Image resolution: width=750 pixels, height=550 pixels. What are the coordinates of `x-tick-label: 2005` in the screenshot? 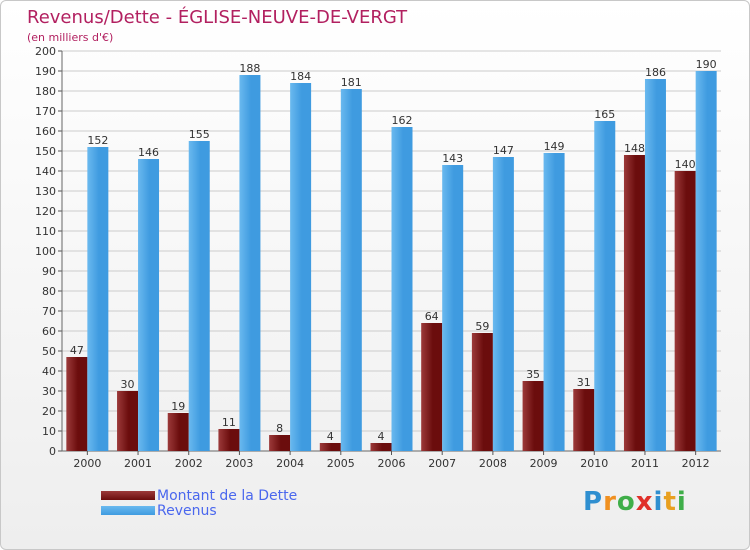 It's located at (341, 463).